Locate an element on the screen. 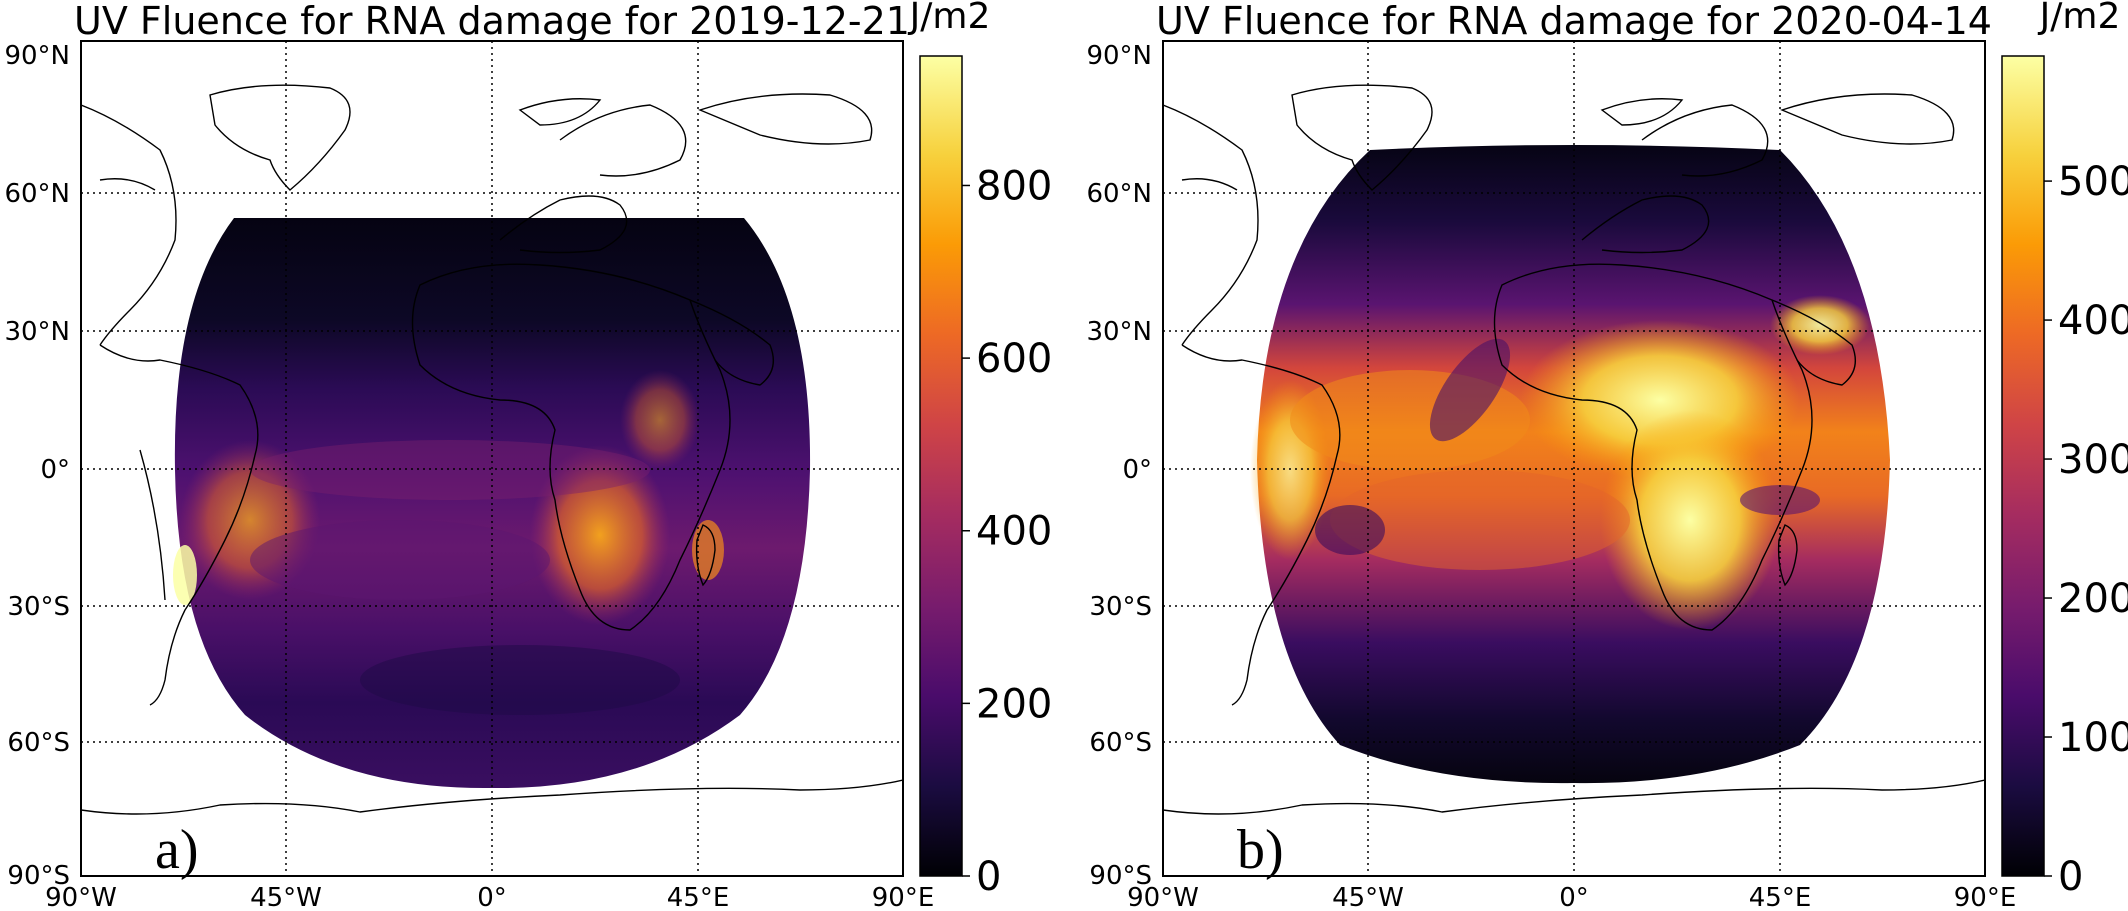 The image size is (2128, 911). panel-a-colorbar-ticks: 0 200 400 600 800 is located at coordinates (1007, 531).